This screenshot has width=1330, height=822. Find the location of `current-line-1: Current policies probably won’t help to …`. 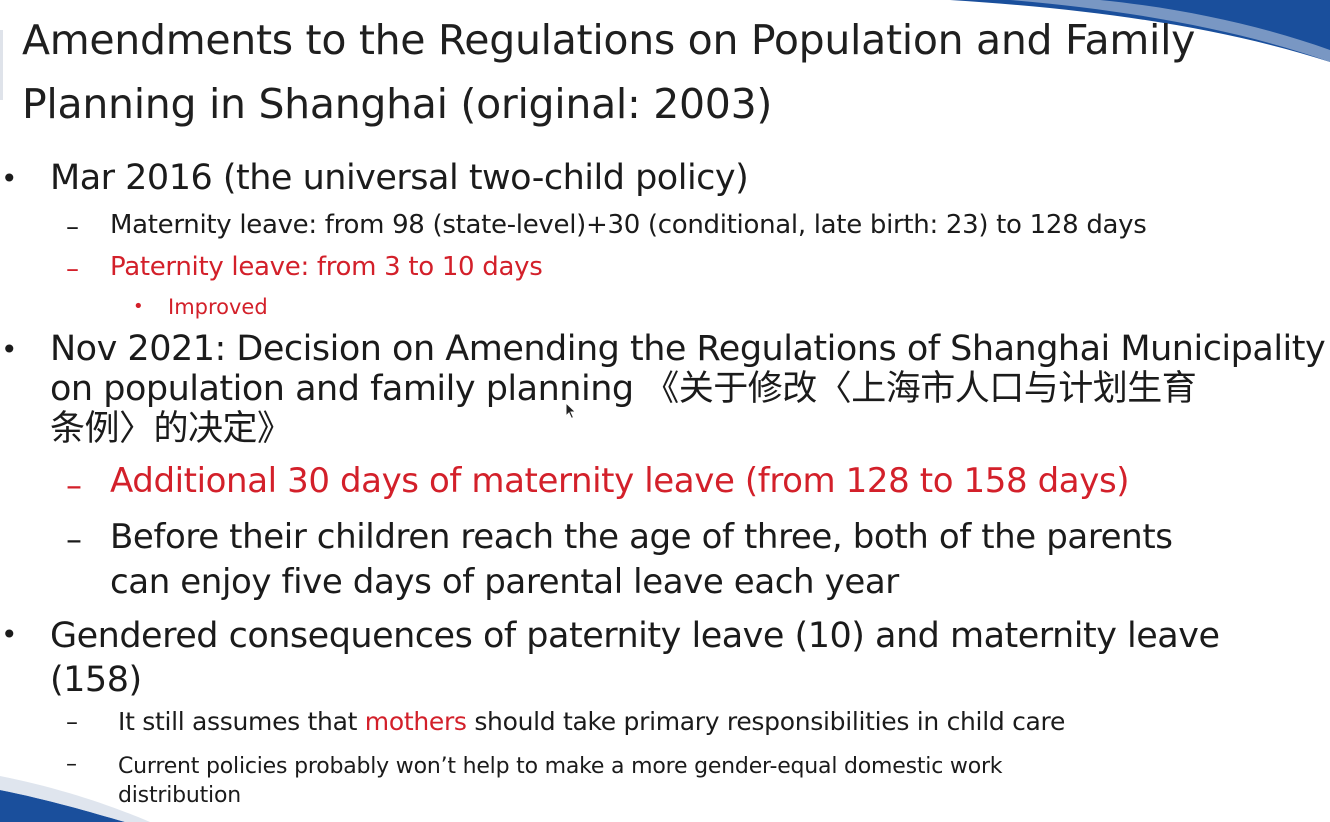

current-line-1: Current policies probably won’t help to … is located at coordinates (560, 766).